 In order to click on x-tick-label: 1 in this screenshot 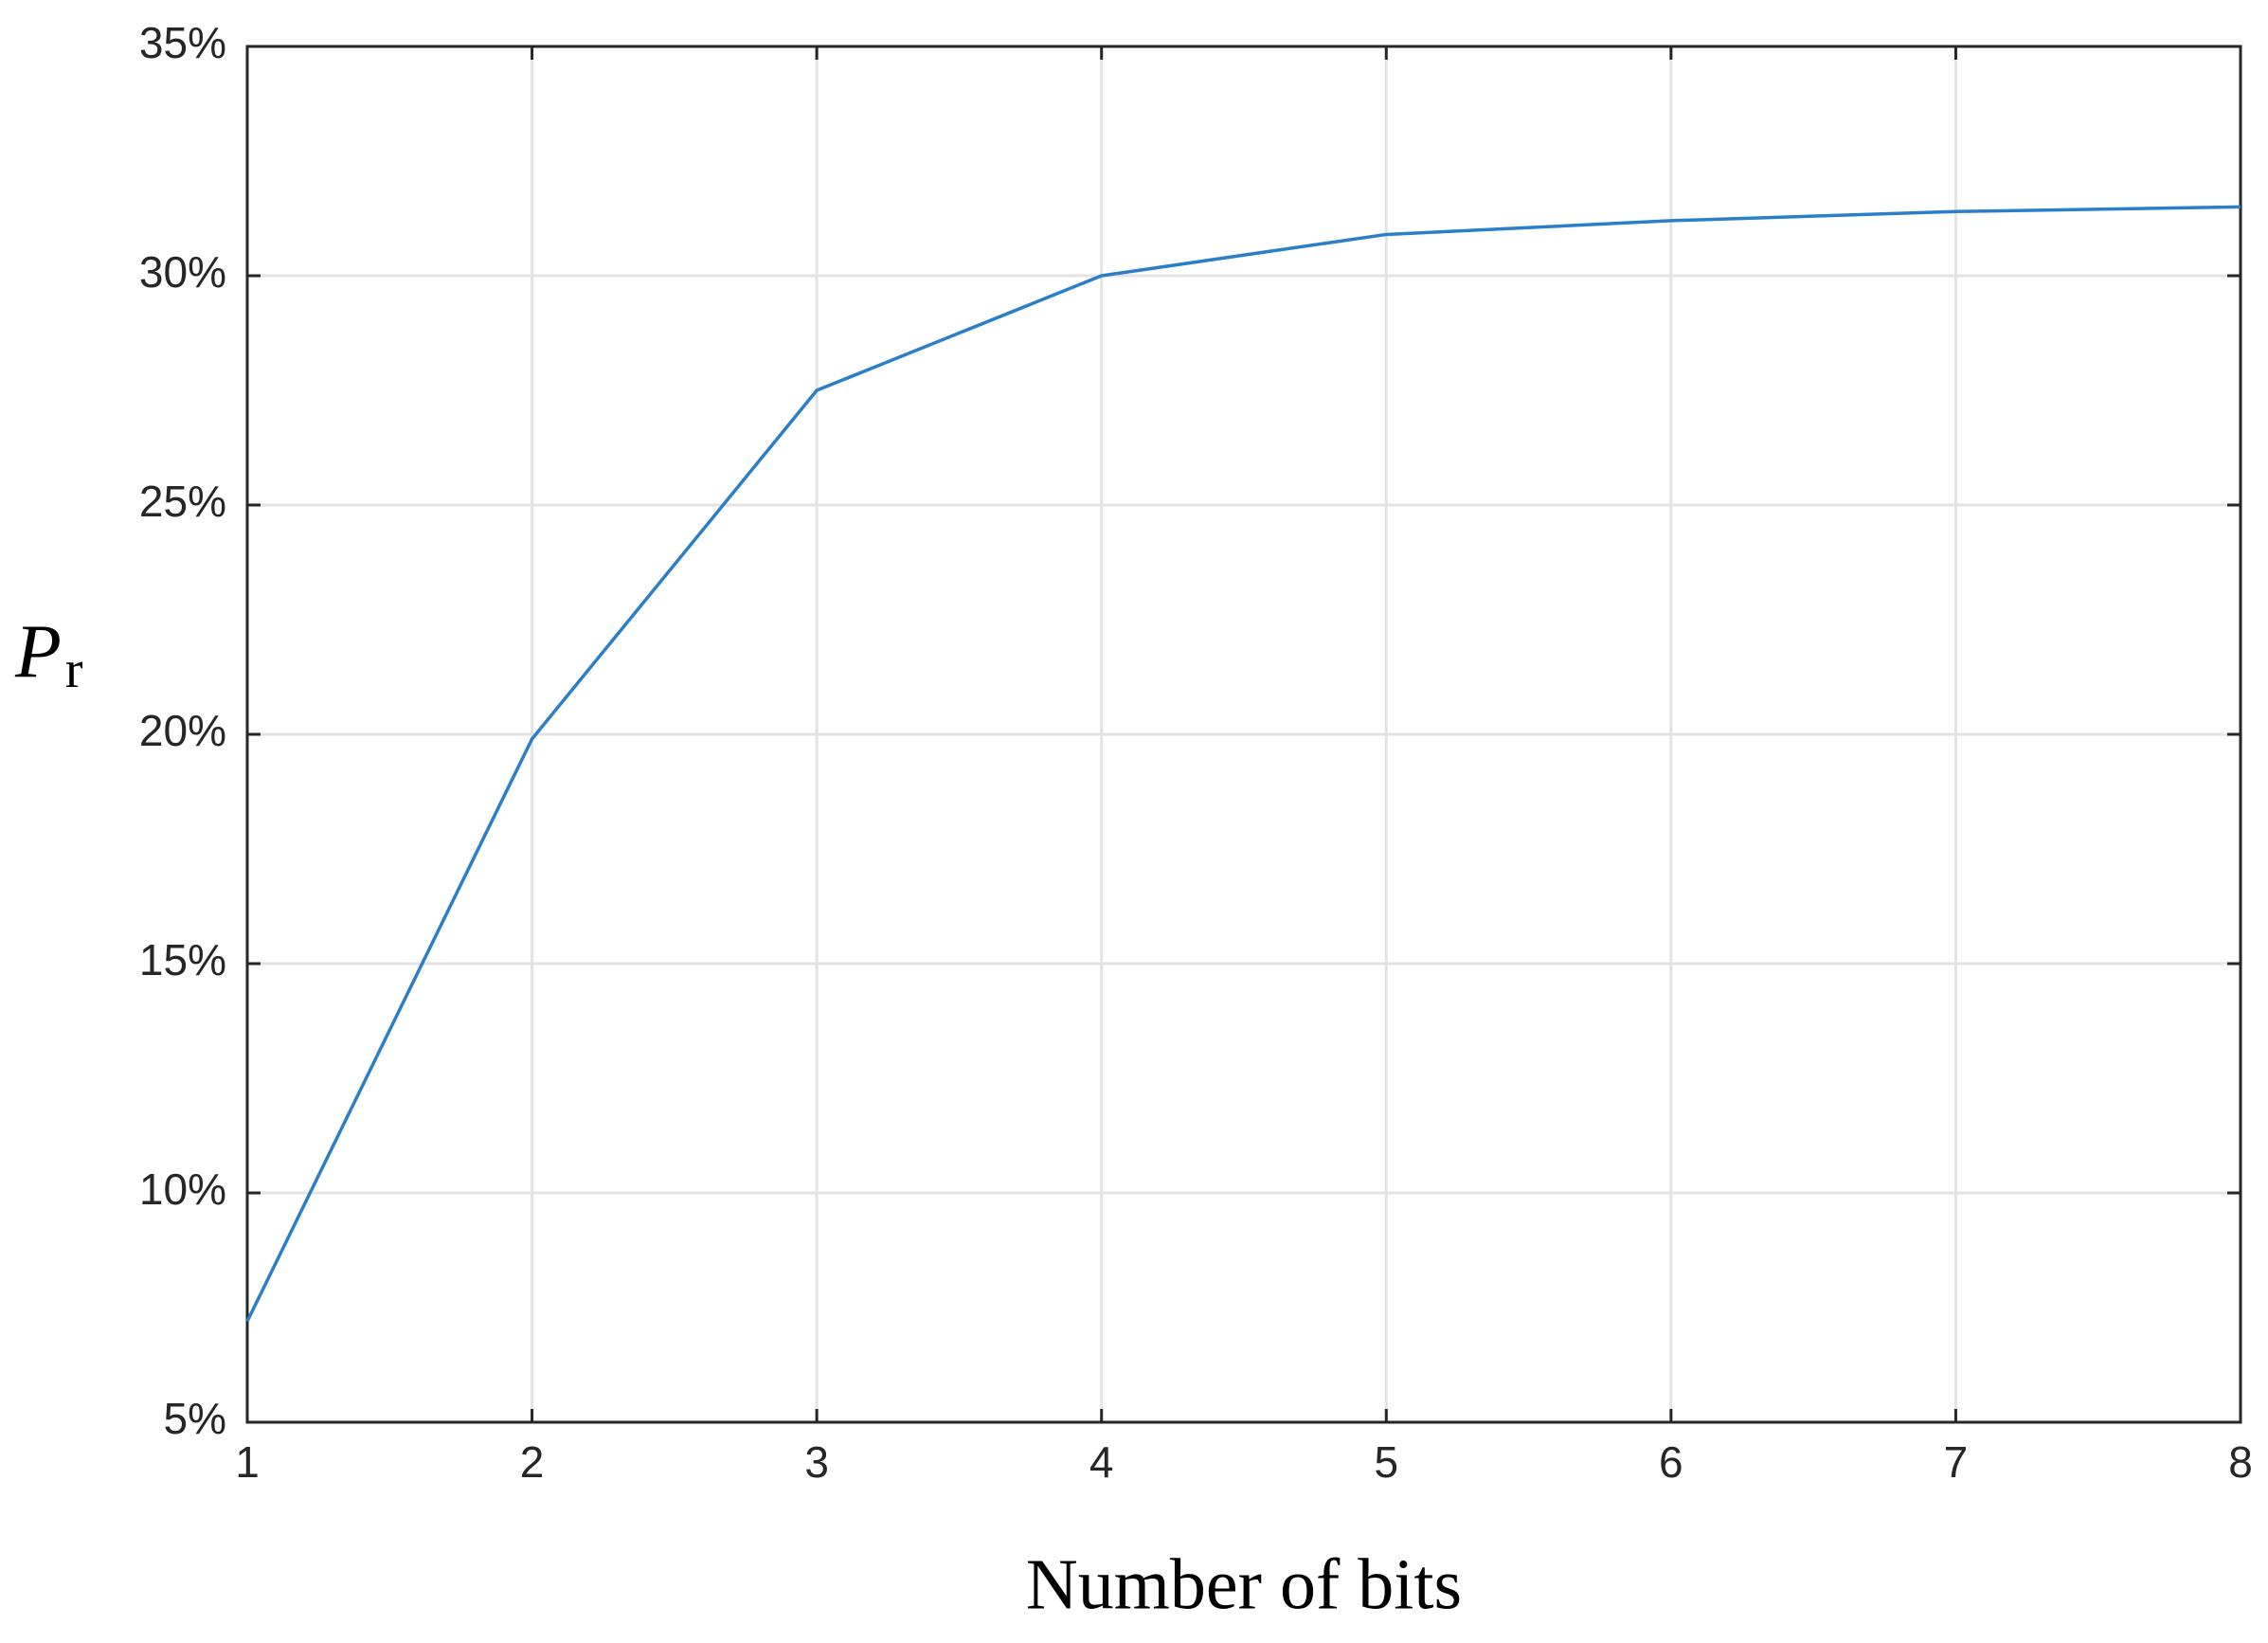, I will do `click(247, 1462)`.